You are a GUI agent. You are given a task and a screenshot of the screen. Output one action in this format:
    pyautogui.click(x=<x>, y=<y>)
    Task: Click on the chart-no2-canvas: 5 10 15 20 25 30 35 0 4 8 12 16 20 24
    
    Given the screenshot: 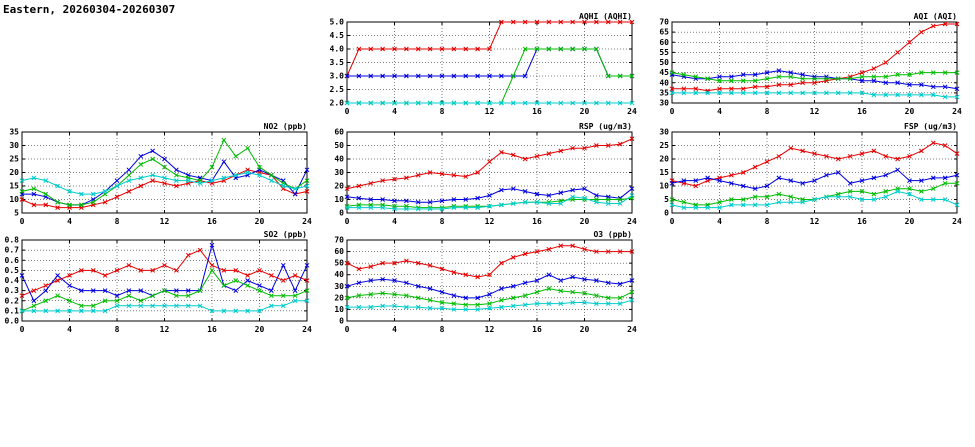 What is the action you would take?
    pyautogui.click(x=160, y=177)
    